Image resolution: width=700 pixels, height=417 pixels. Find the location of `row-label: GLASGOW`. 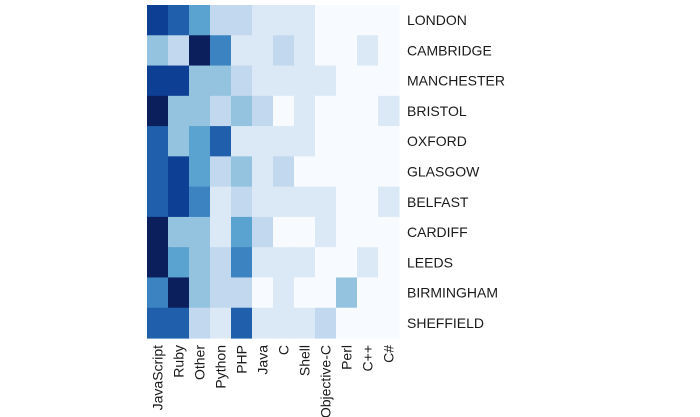

row-label: GLASGOW is located at coordinates (443, 172).